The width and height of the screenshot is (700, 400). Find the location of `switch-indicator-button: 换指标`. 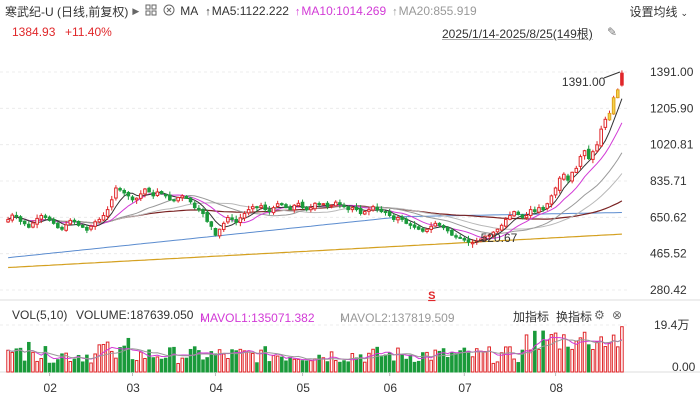

switch-indicator-button: 换指标 is located at coordinates (574, 317).